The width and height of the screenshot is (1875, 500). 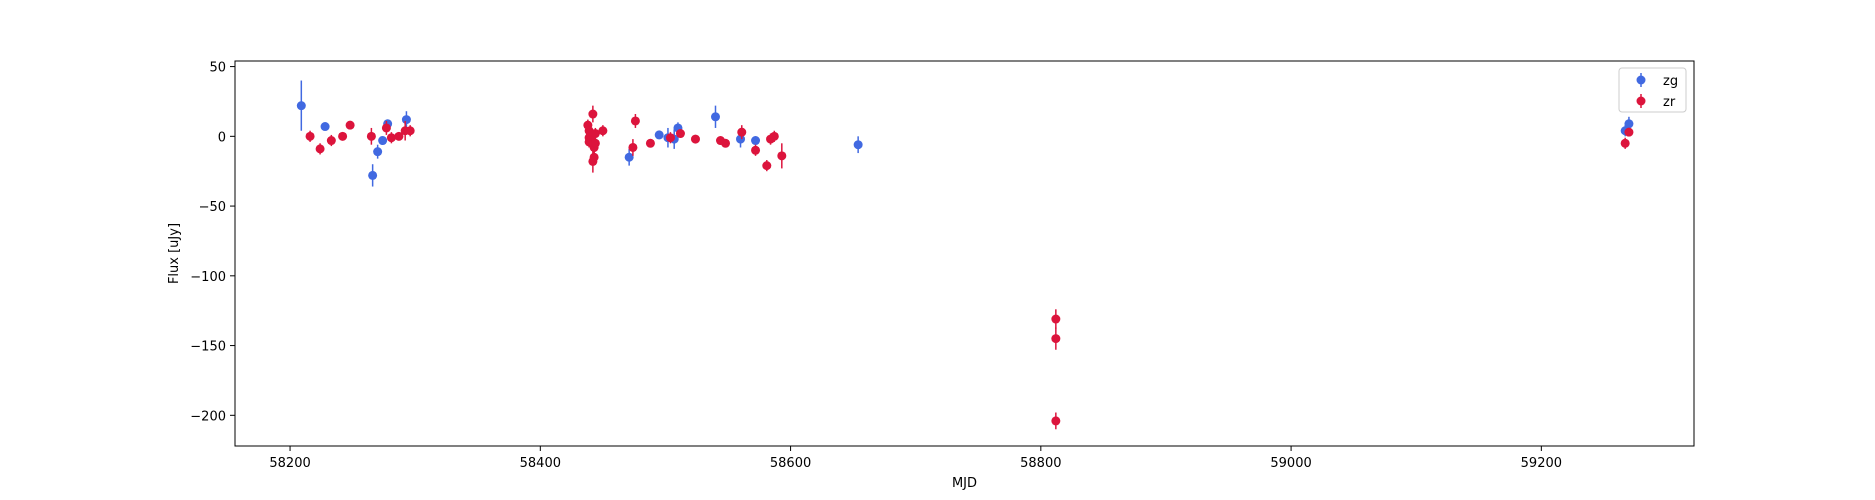 I want to click on y-tick-label: −100, so click(x=208, y=277).